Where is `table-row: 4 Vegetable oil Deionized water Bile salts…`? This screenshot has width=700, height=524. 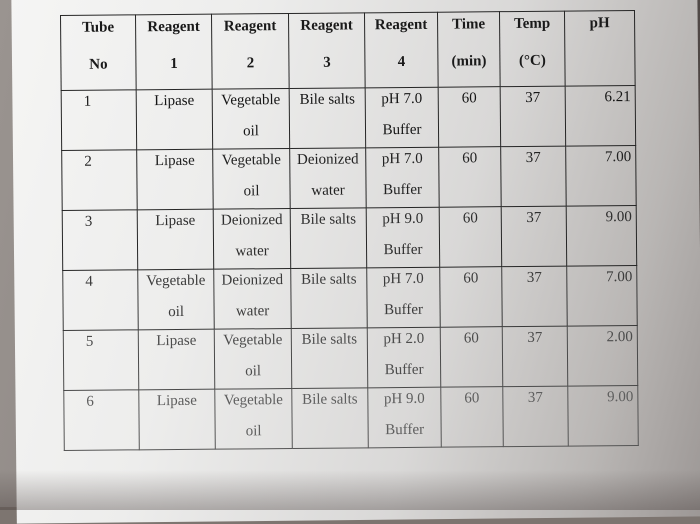 table-row: 4 Vegetable oil Deionized water Bile salts… is located at coordinates (350, 298).